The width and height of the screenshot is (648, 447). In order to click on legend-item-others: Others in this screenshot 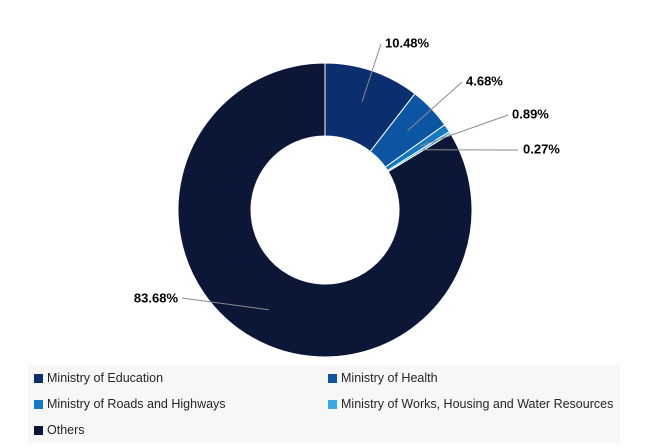, I will do `click(59, 430)`.